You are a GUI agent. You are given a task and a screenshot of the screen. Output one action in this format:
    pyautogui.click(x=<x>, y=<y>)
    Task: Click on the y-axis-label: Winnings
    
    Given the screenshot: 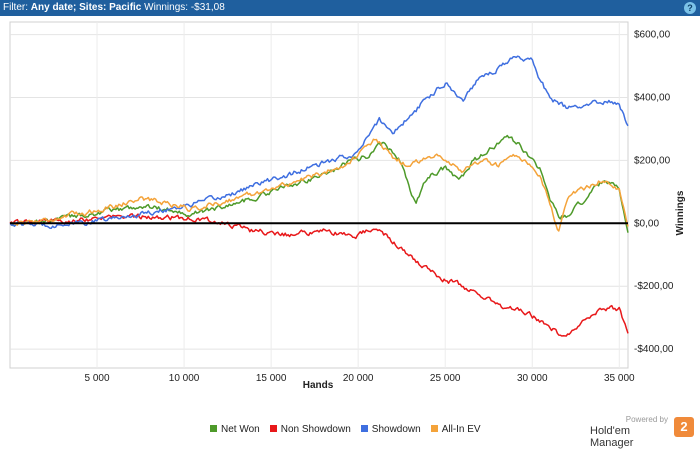 What is the action you would take?
    pyautogui.click(x=680, y=212)
    